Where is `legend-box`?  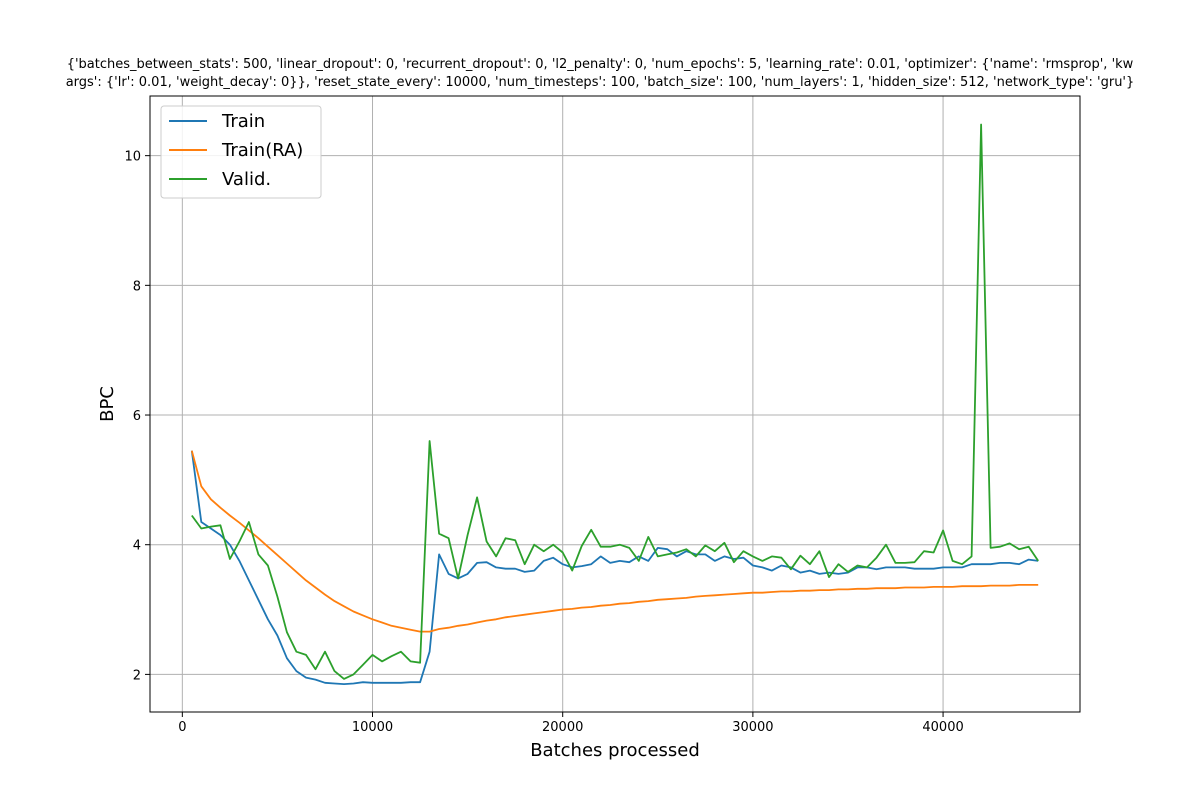
legend-box is located at coordinates (241, 152).